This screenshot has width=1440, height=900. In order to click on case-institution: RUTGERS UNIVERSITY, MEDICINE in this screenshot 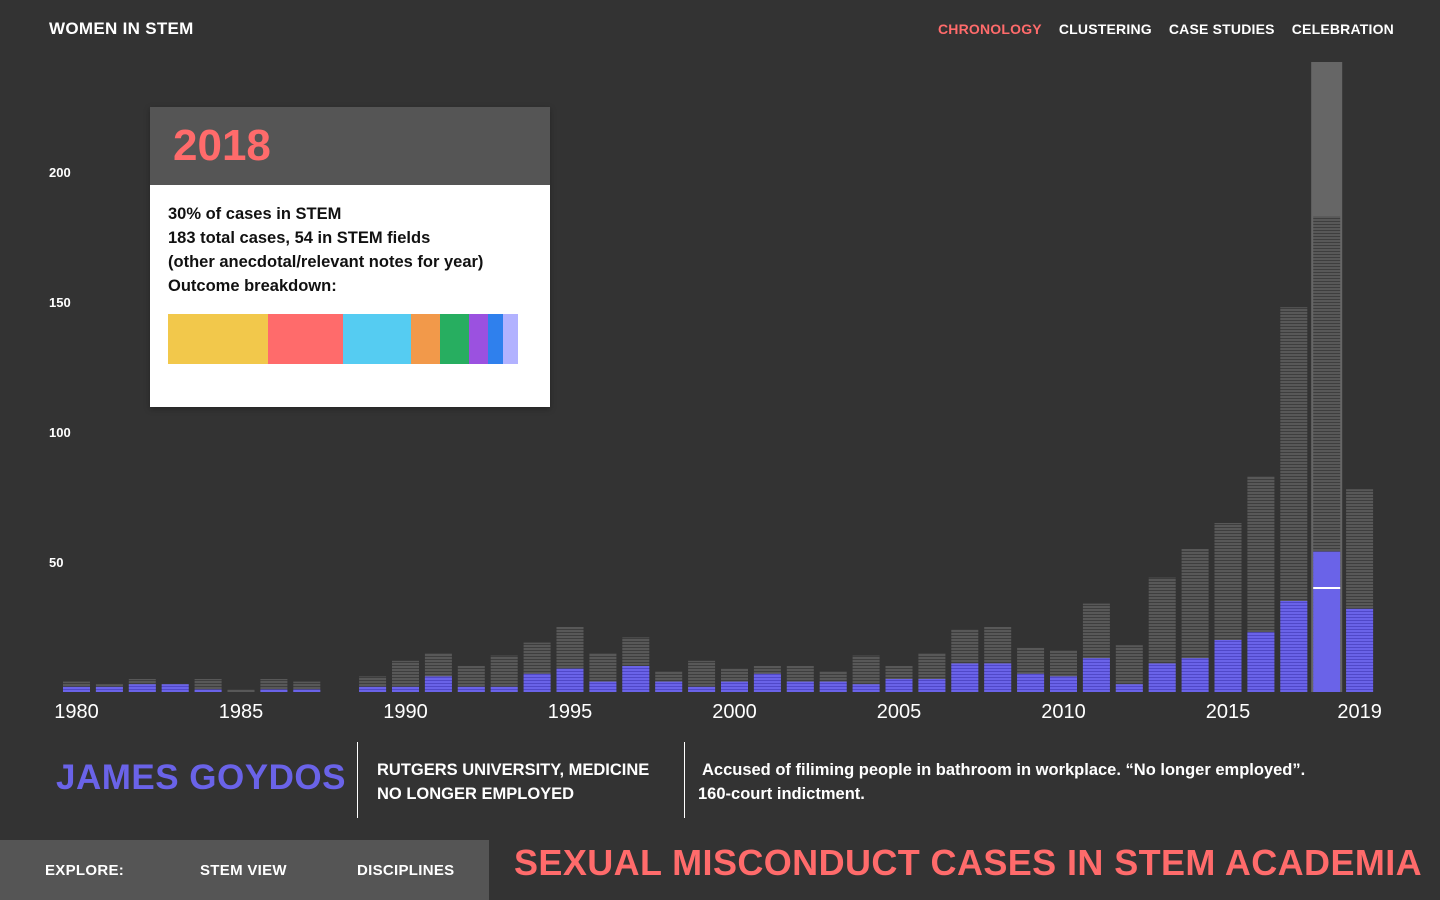, I will do `click(513, 770)`.